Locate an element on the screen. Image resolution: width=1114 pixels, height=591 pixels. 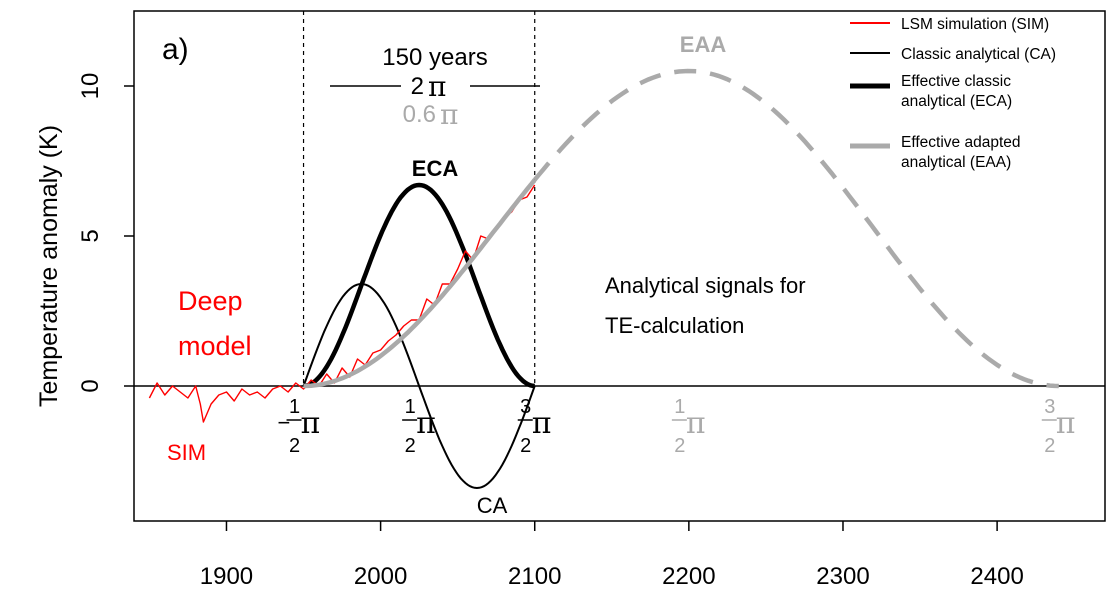
ca-curve is located at coordinates (419, 386).